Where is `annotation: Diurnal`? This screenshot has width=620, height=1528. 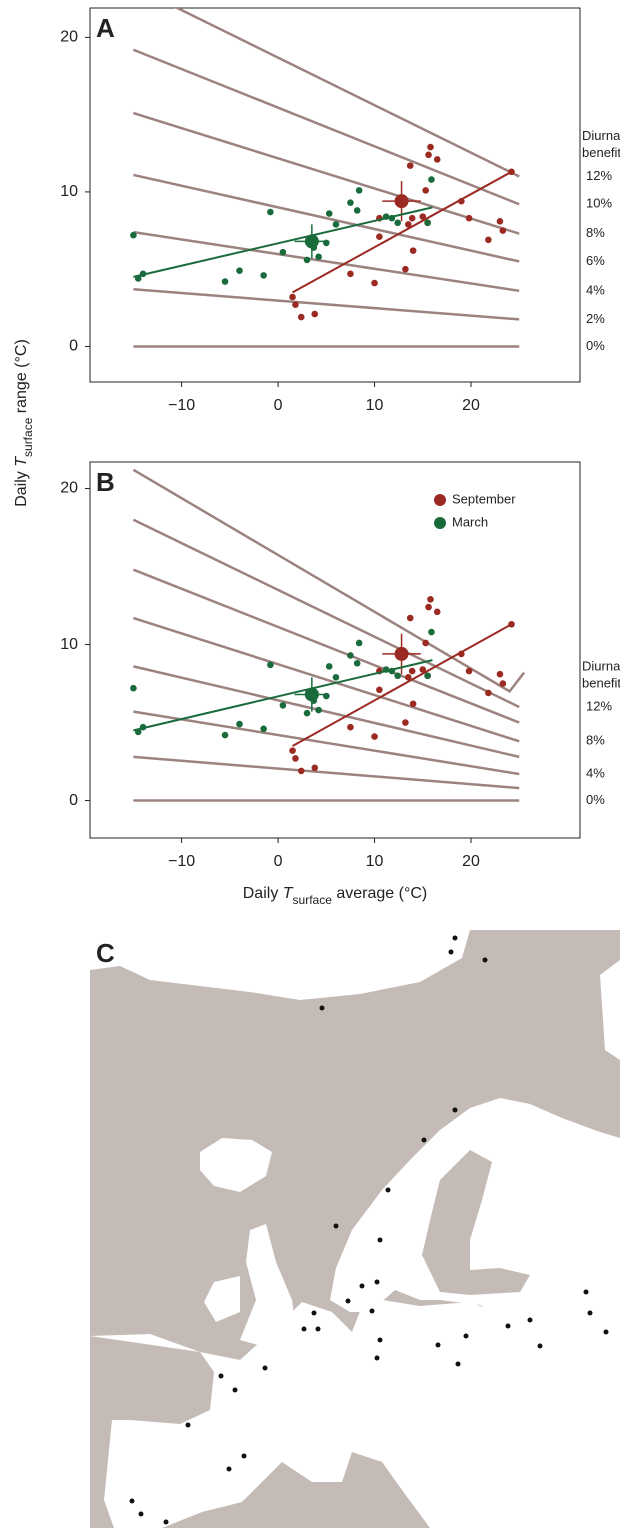
annotation: Diurnal is located at coordinates (601, 665).